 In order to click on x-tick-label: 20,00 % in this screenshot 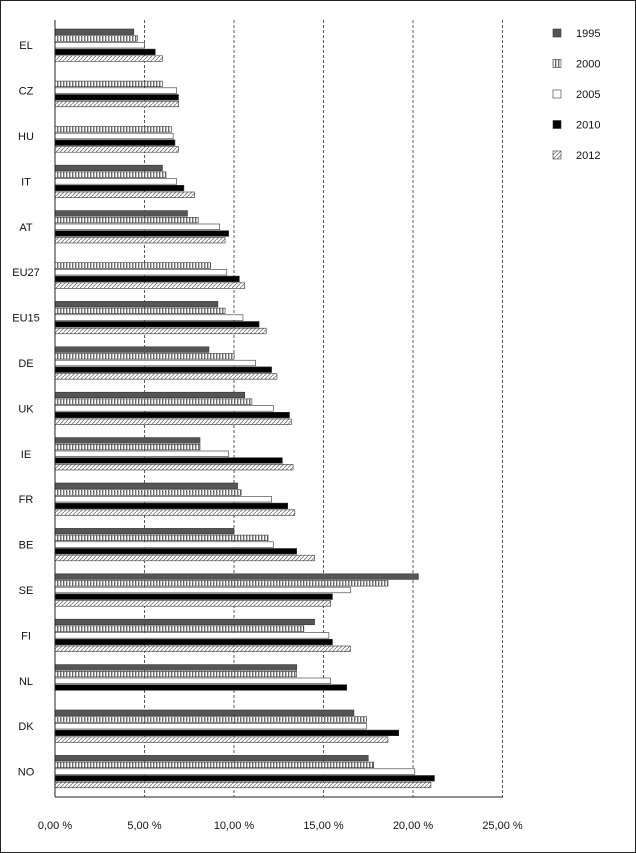, I will do `click(413, 826)`.